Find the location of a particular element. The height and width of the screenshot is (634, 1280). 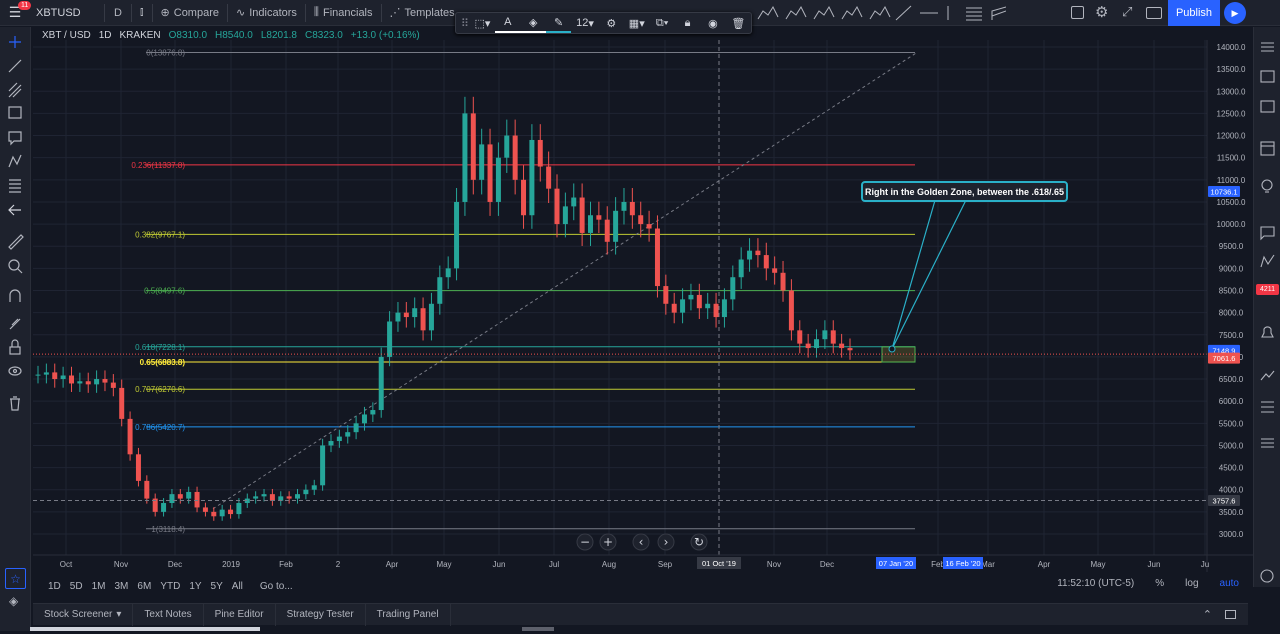

tf-1d: 1D is located at coordinates (54, 586).